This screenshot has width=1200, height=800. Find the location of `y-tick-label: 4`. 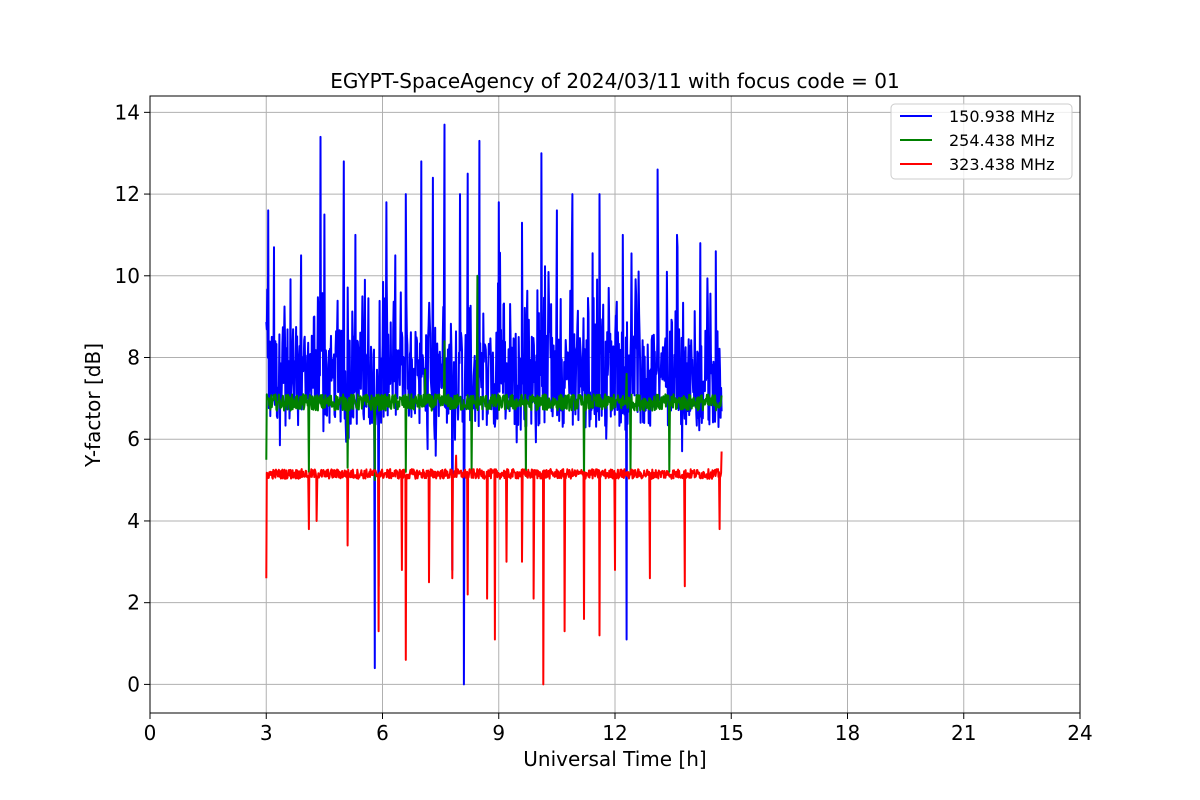

y-tick-label: 4 is located at coordinates (133, 521).